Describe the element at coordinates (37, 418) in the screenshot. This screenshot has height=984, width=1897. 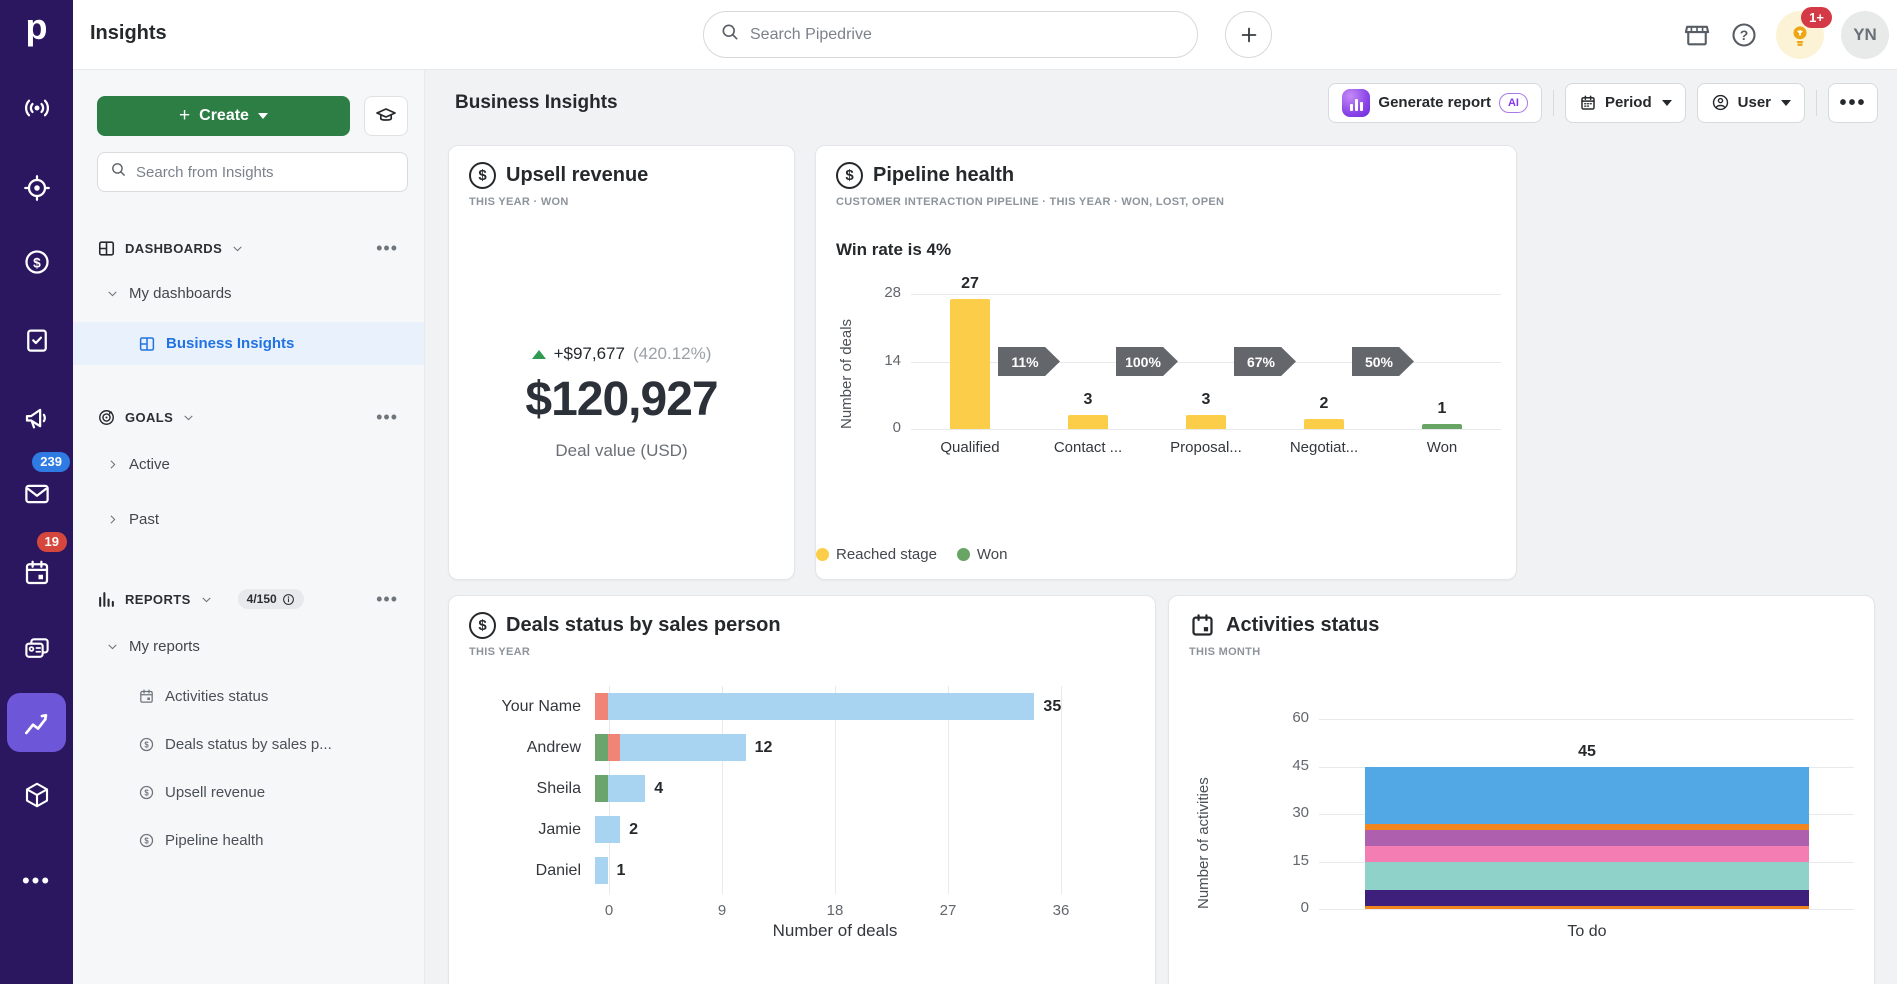
I see `campaigns-icon` at that location.